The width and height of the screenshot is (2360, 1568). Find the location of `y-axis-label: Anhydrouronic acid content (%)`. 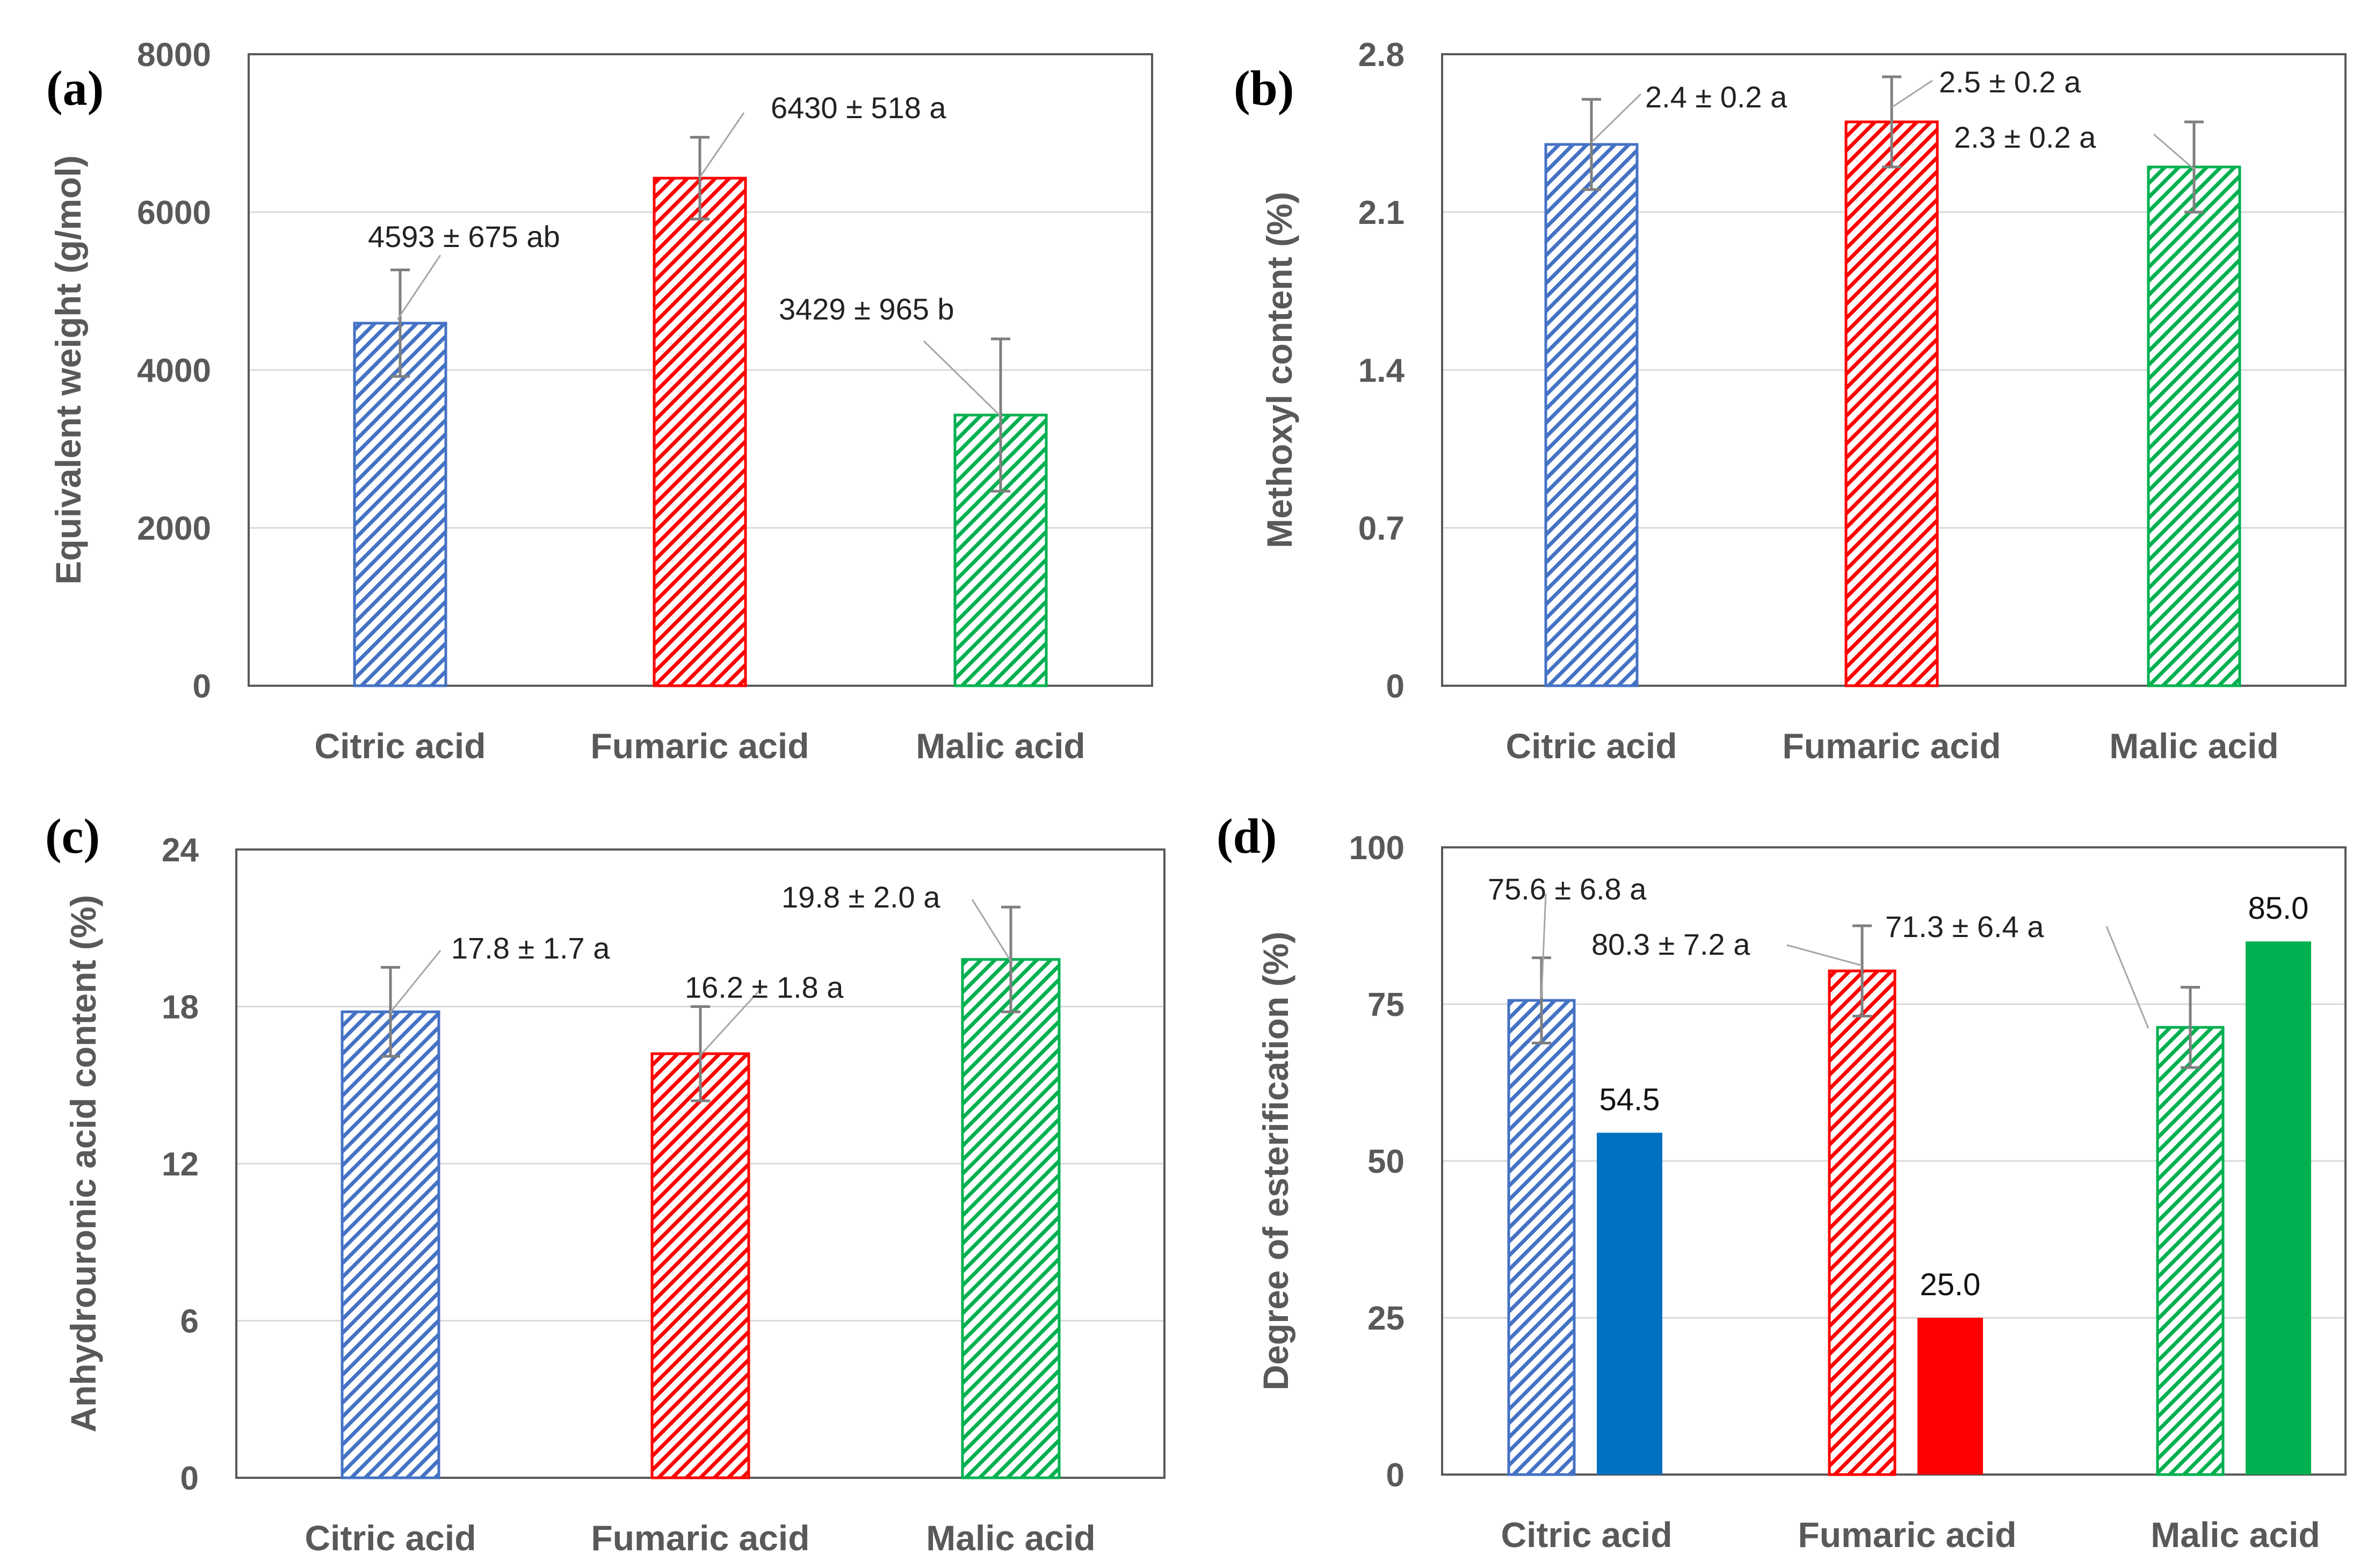

y-axis-label: Anhydrouronic acid content (%) is located at coordinates (83, 1163).